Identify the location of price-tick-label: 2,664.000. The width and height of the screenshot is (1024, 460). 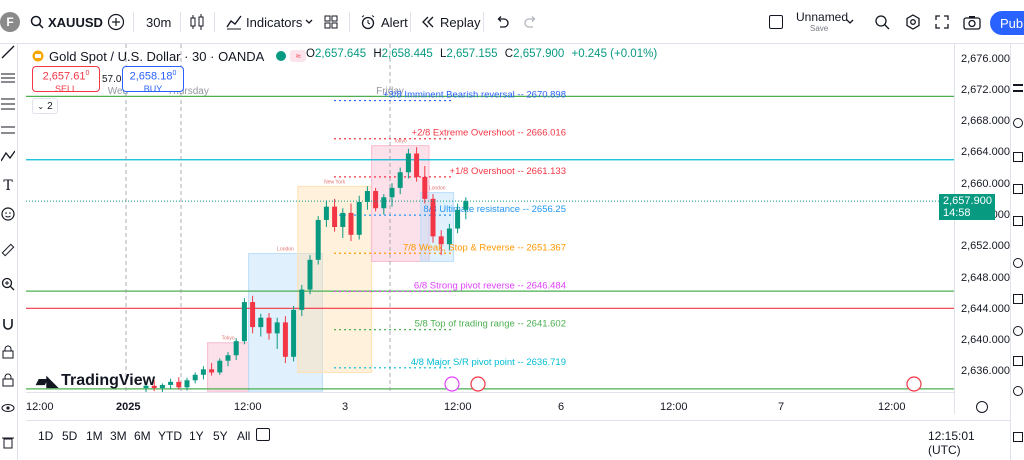
(985, 152).